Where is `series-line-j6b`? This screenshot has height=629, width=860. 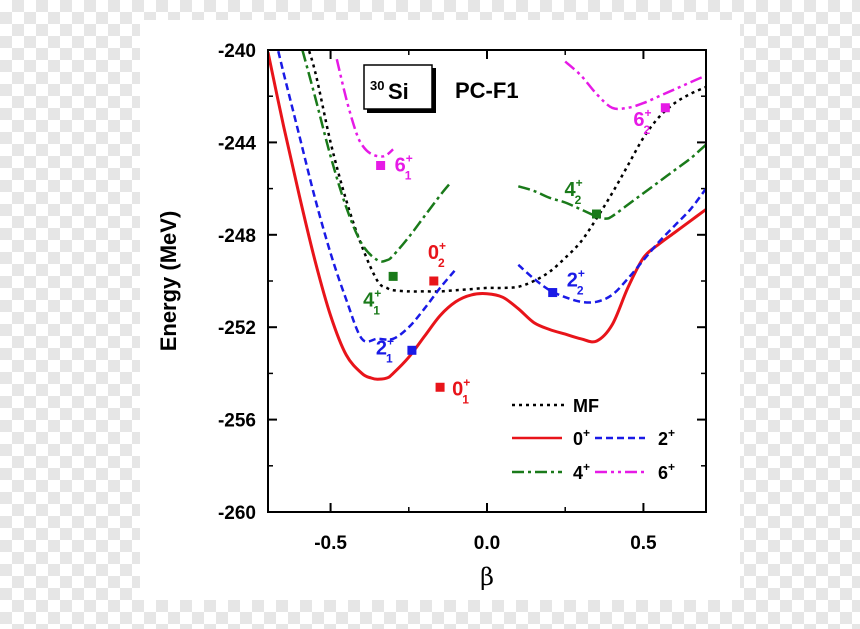
series-line-j6b is located at coordinates (635, 85).